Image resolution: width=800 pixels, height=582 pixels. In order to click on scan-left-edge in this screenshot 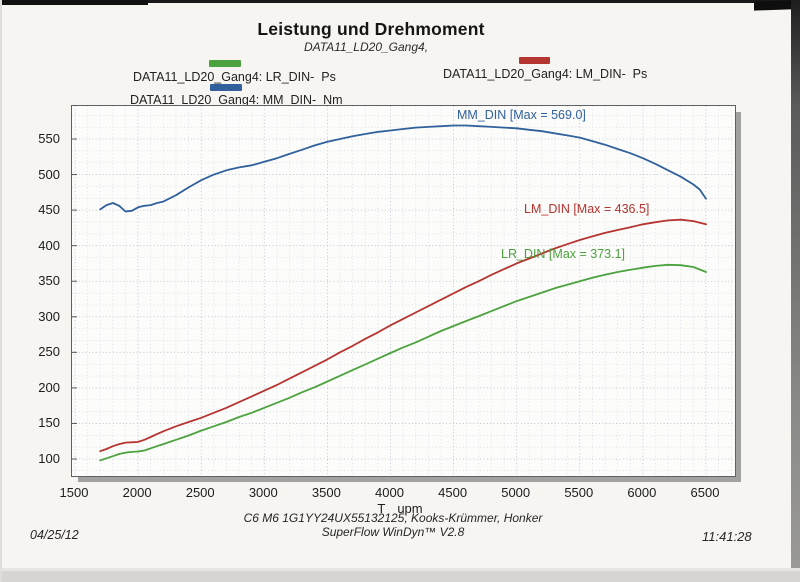, I will do `click(1, 291)`.